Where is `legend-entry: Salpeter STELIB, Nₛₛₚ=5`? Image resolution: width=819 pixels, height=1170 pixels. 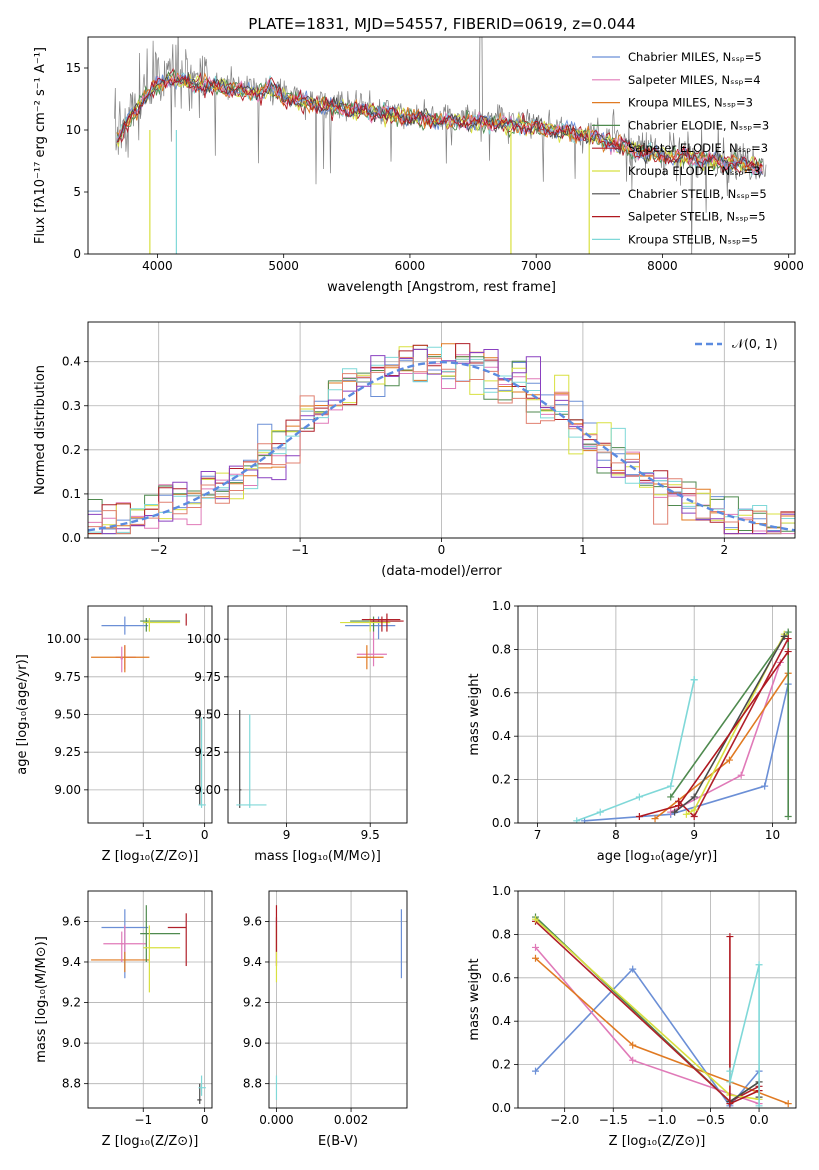 legend-entry: Salpeter STELIB, Nₛₛₚ=5 is located at coordinates (697, 217).